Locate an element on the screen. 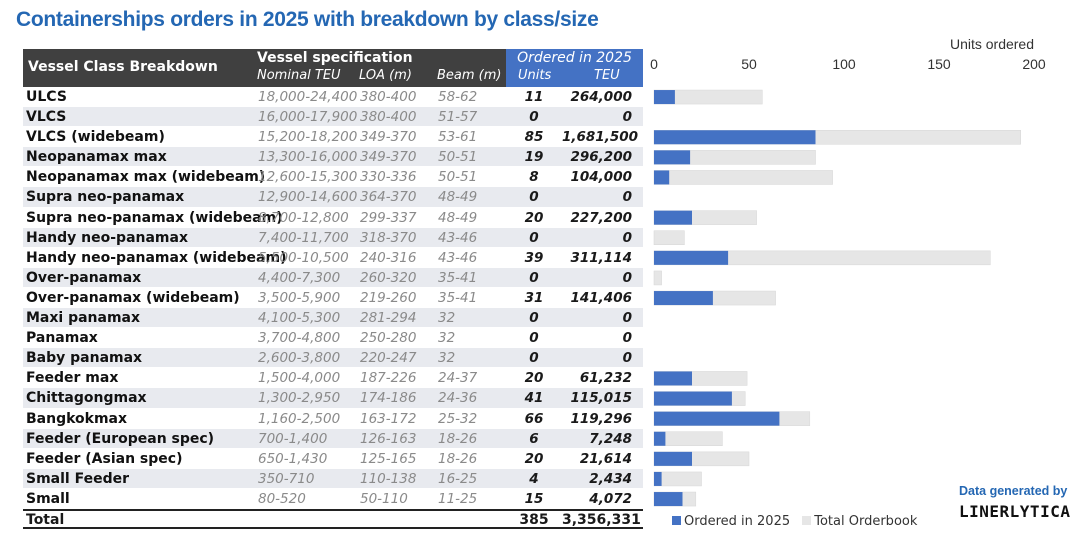 Image resolution: width=1081 pixels, height=539 pixels. row-nominal-teu: 12,600-15,300 is located at coordinates (308, 177).